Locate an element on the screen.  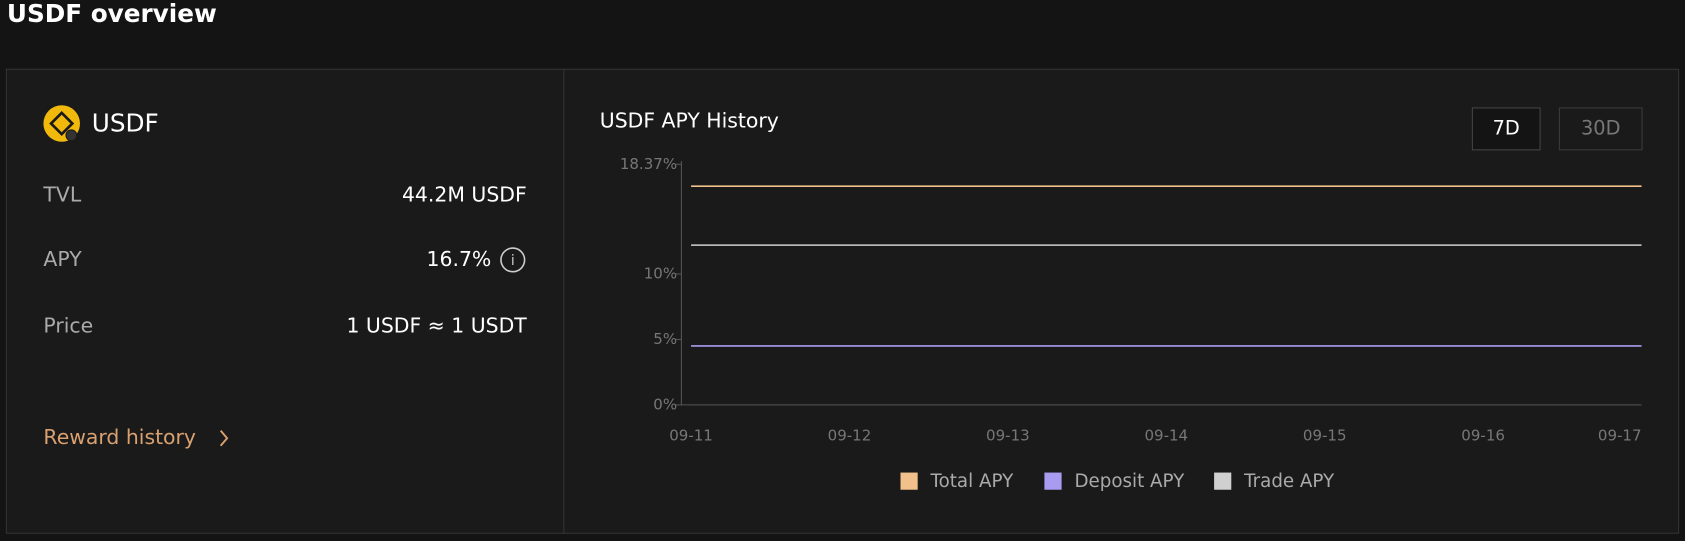
info-glyph: i is located at coordinates (513, 261).